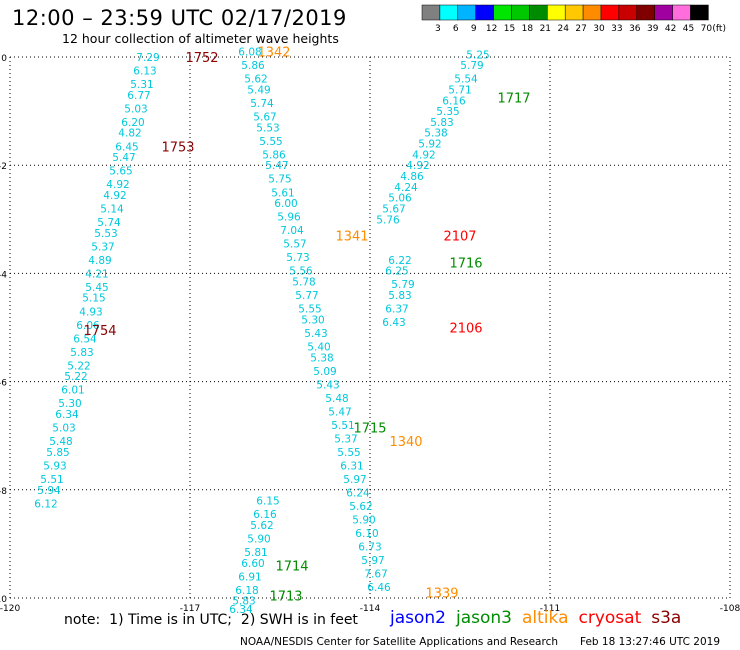  Describe the element at coordinates (336, 399) in the screenshot. I see `wave-height-point: 5.48` at that location.